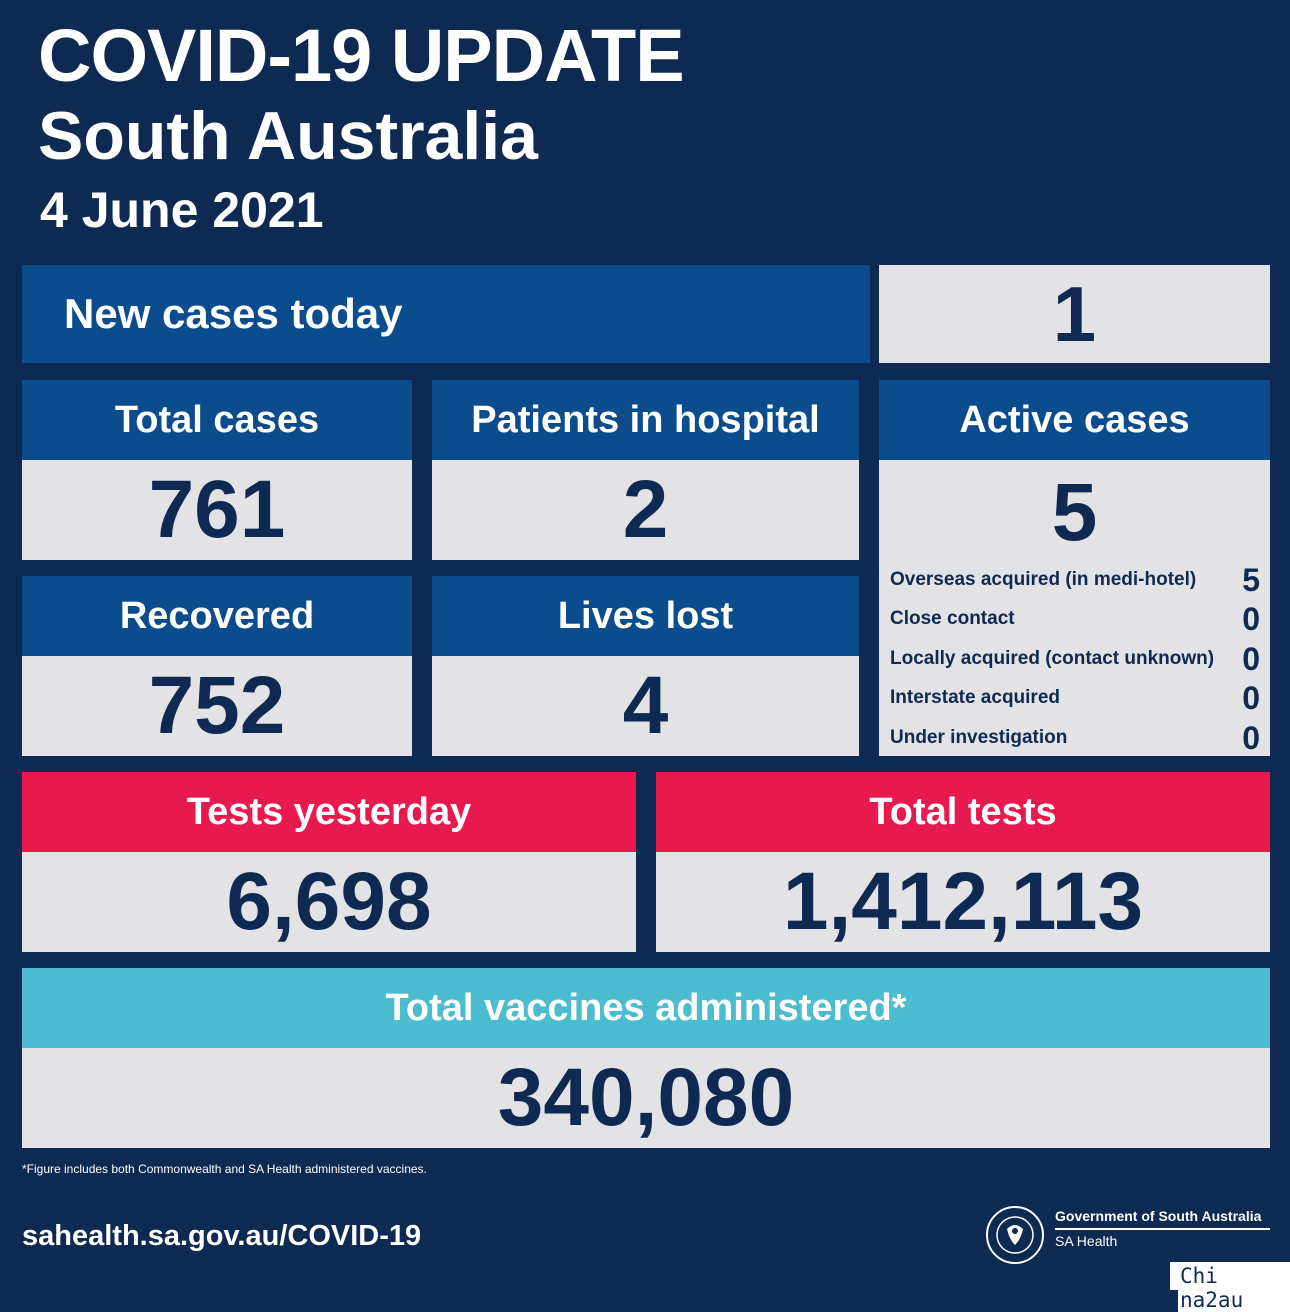 This screenshot has height=1312, width=1290. I want to click on total-tests-value: 1,412,113, so click(963, 901).